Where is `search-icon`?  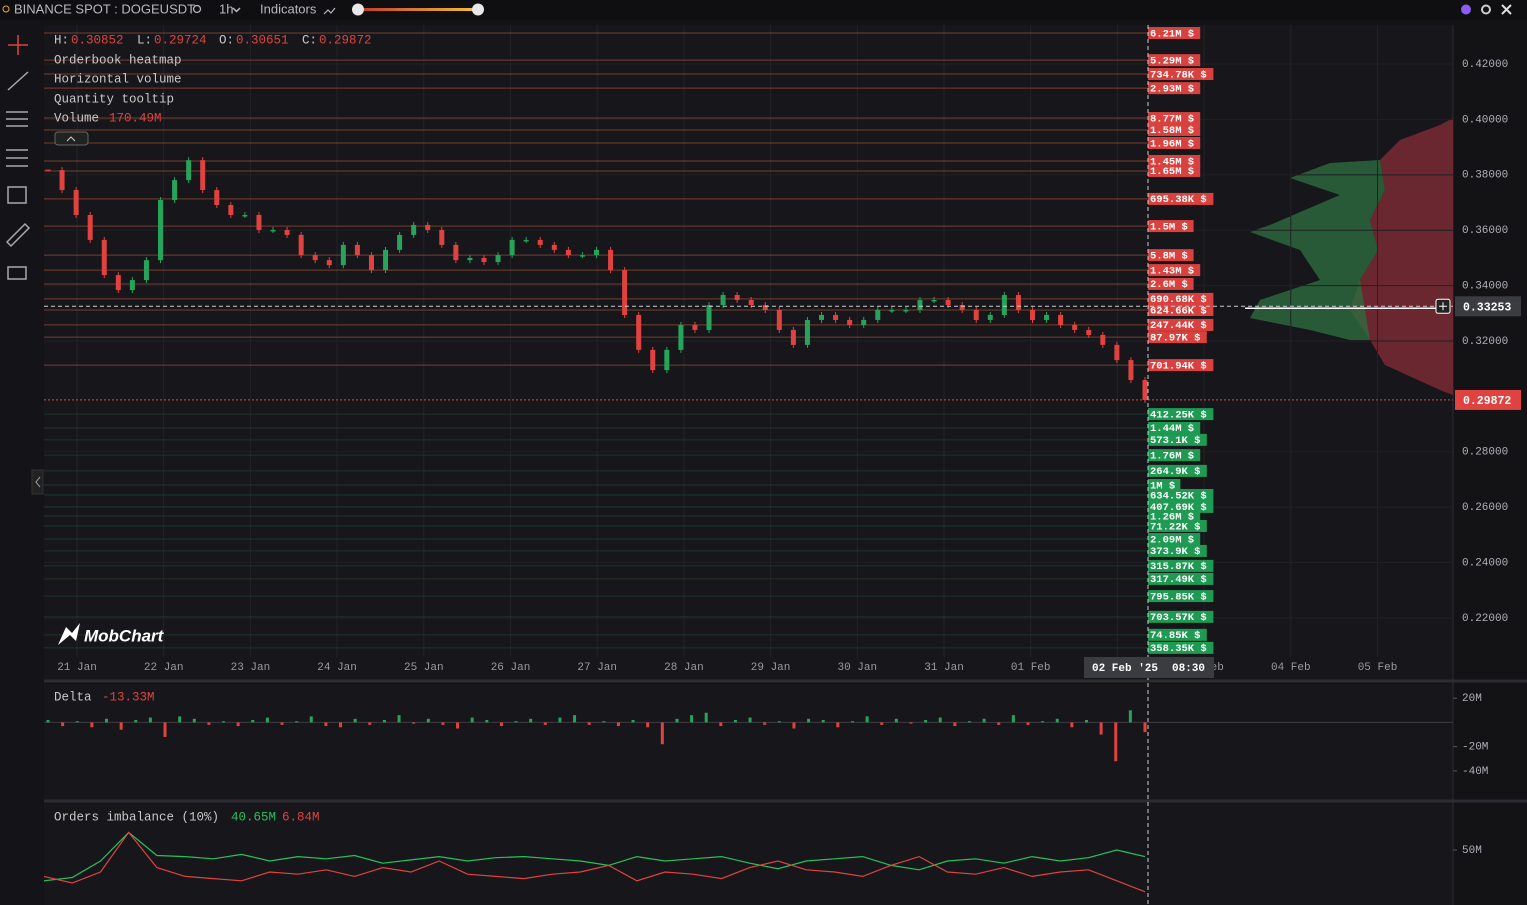 search-icon is located at coordinates (197, 9).